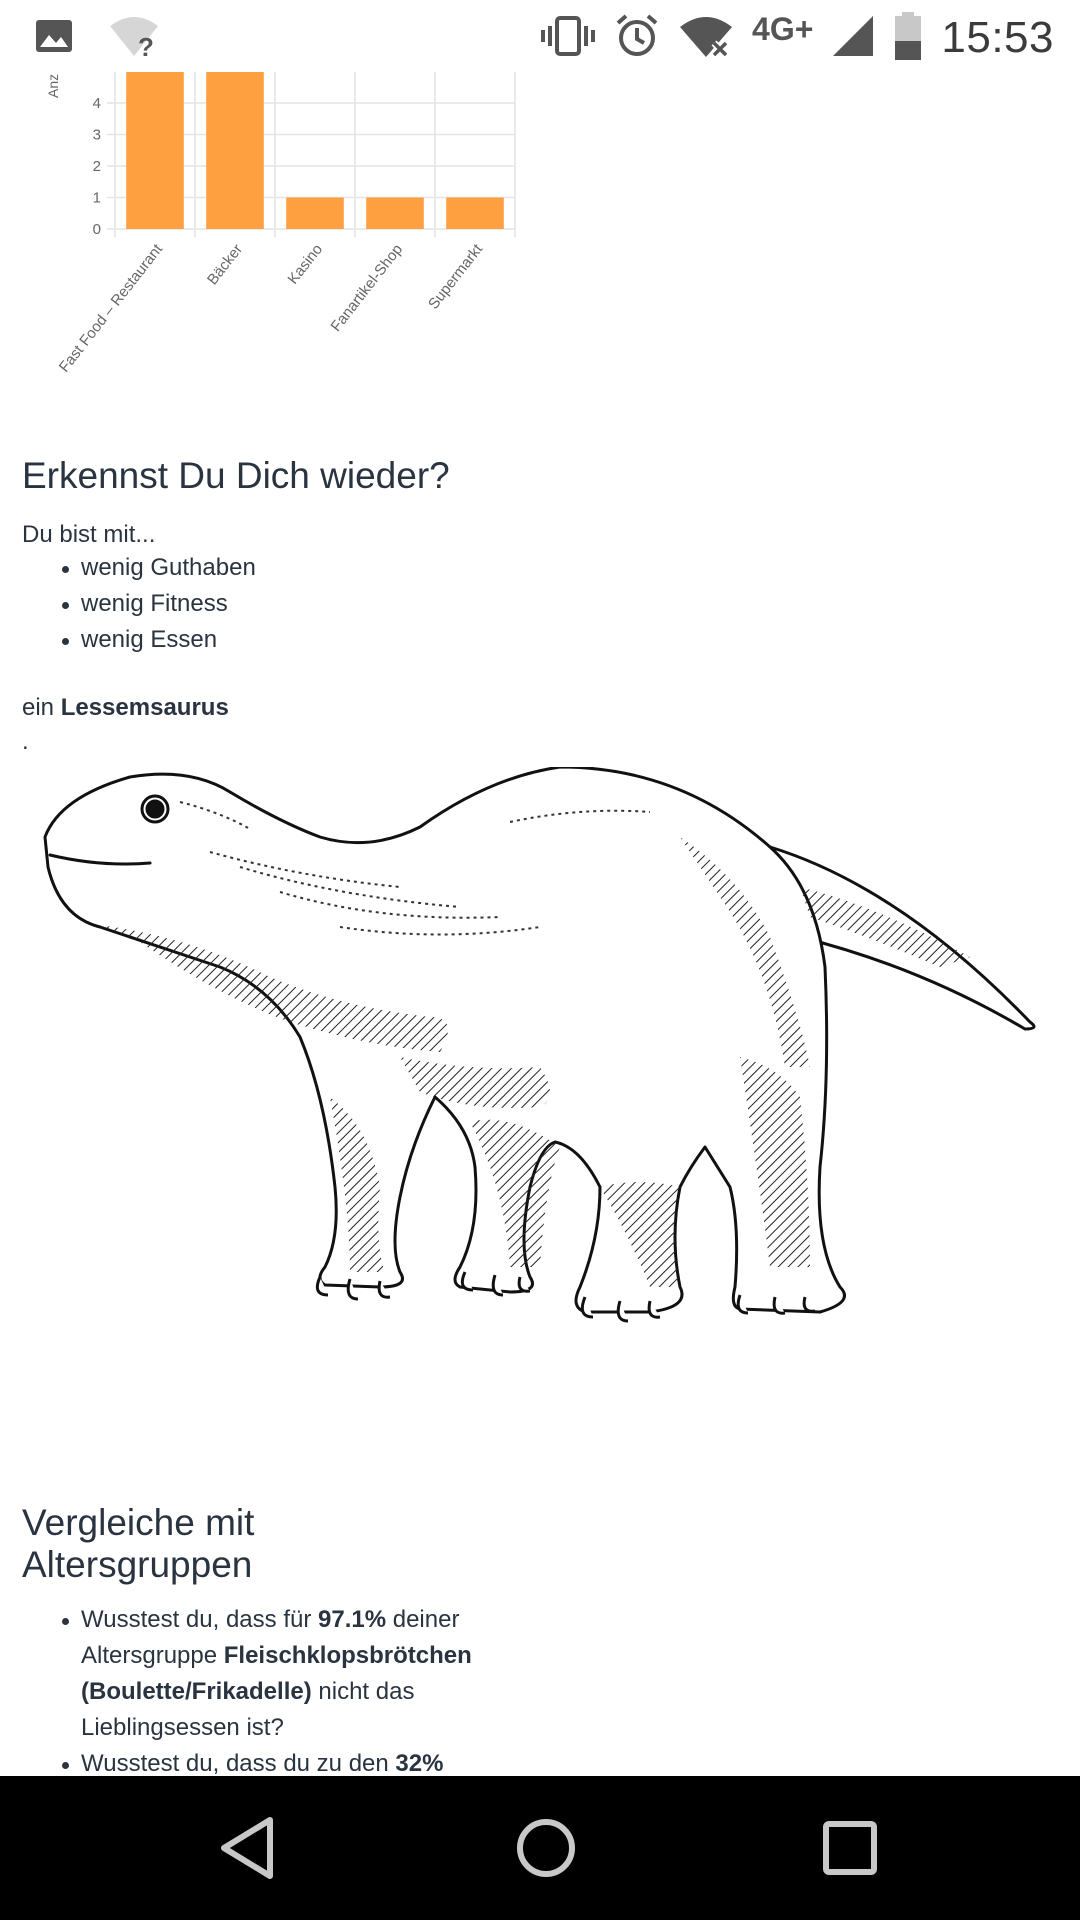  I want to click on list-item: wenig Fitness, so click(139, 604).